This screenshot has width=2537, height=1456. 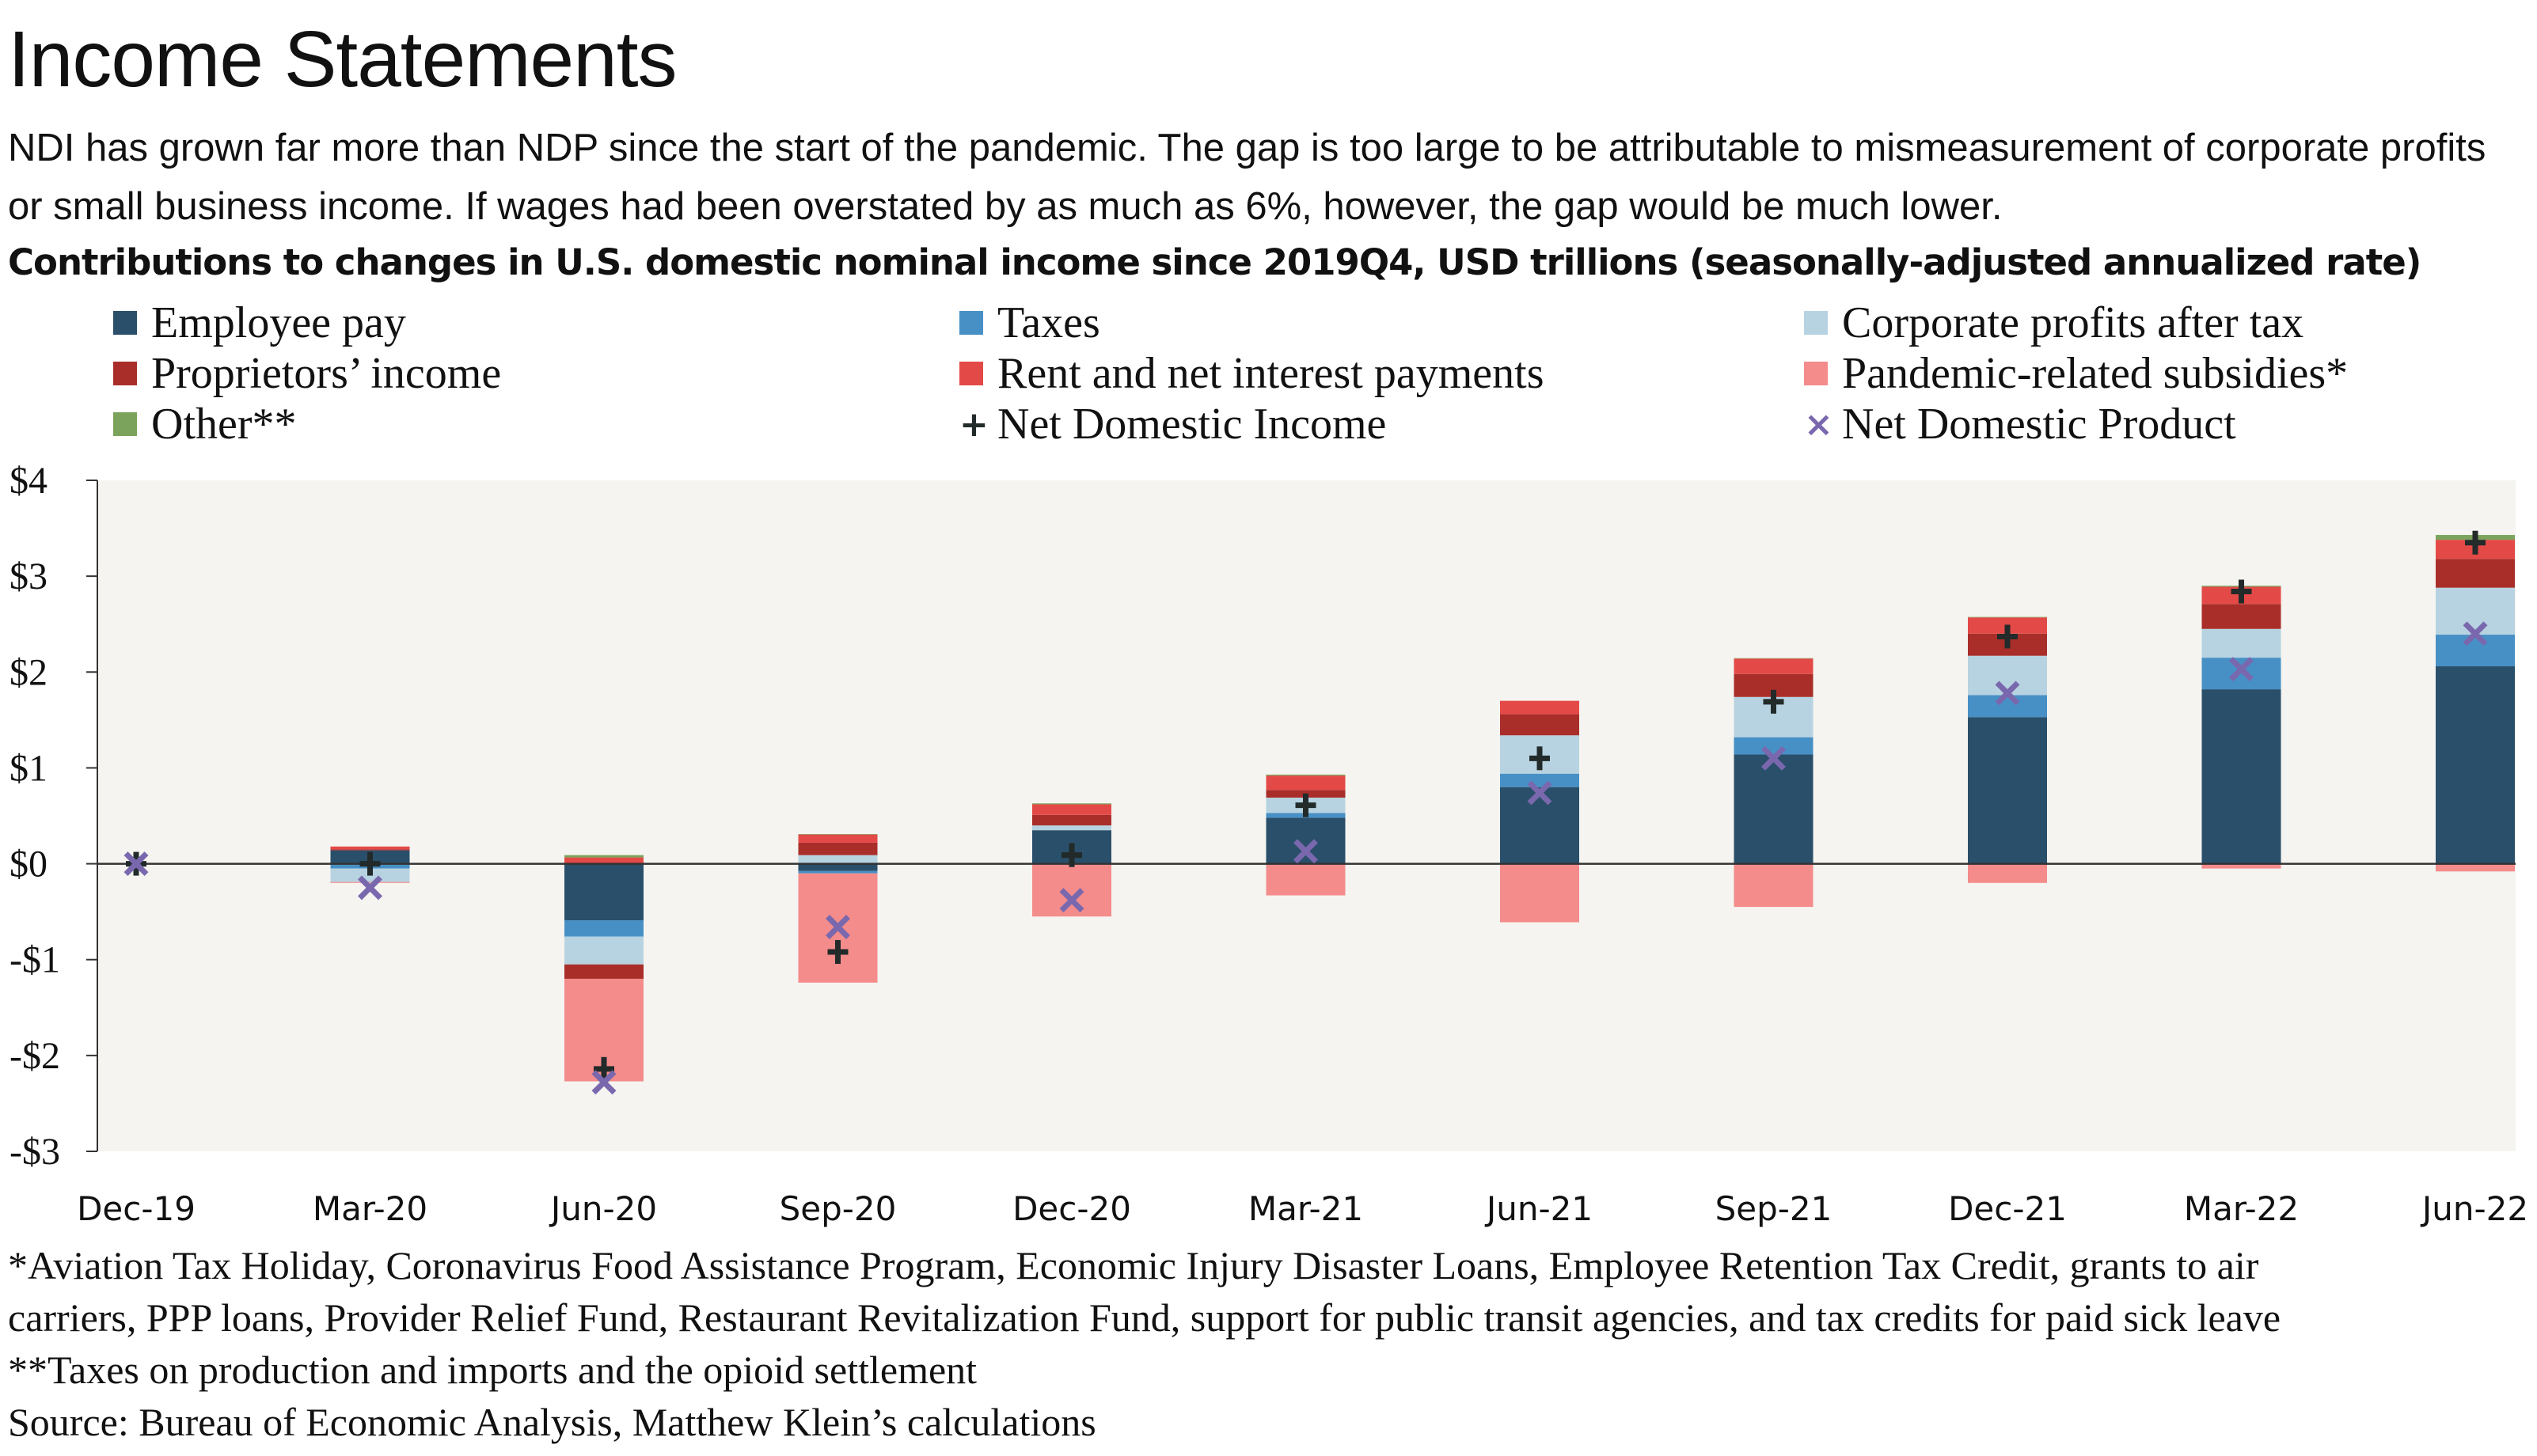 I want to click on legend-item: Proprietors’ income, so click(x=307, y=373).